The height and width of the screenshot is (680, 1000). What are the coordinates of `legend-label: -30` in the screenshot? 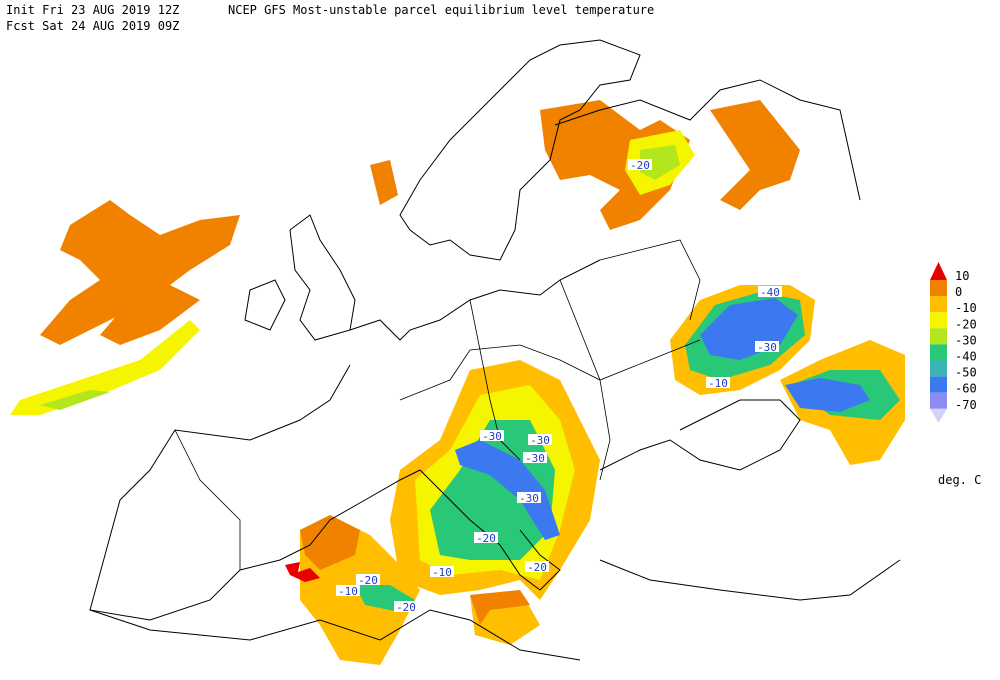 It's located at (966, 340).